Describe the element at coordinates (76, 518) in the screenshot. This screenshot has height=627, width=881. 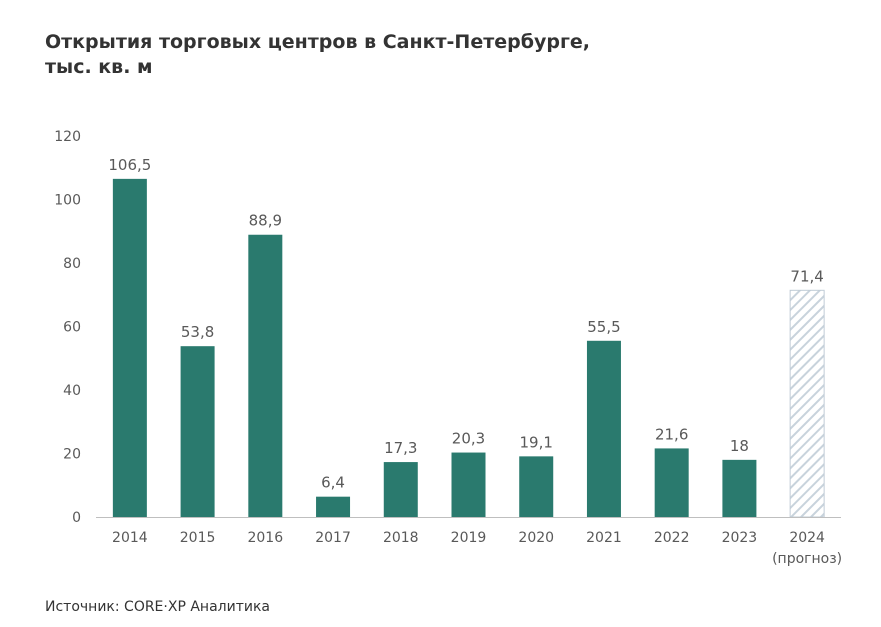
I see `y-tick-label: 0` at that location.